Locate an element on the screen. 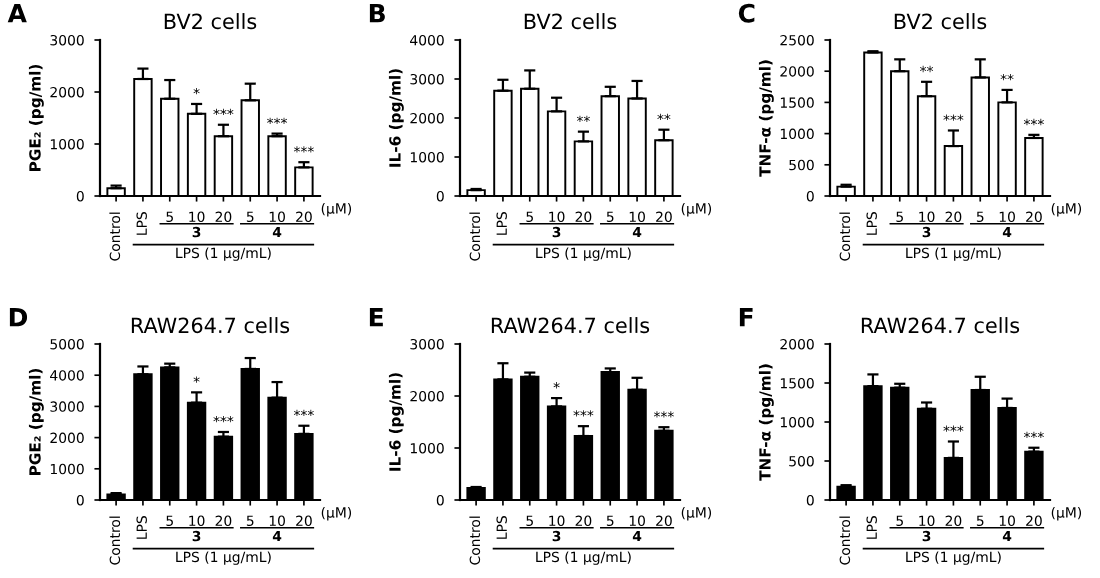 The width and height of the screenshot is (1100, 578). text: A is located at coordinates (17, 13).